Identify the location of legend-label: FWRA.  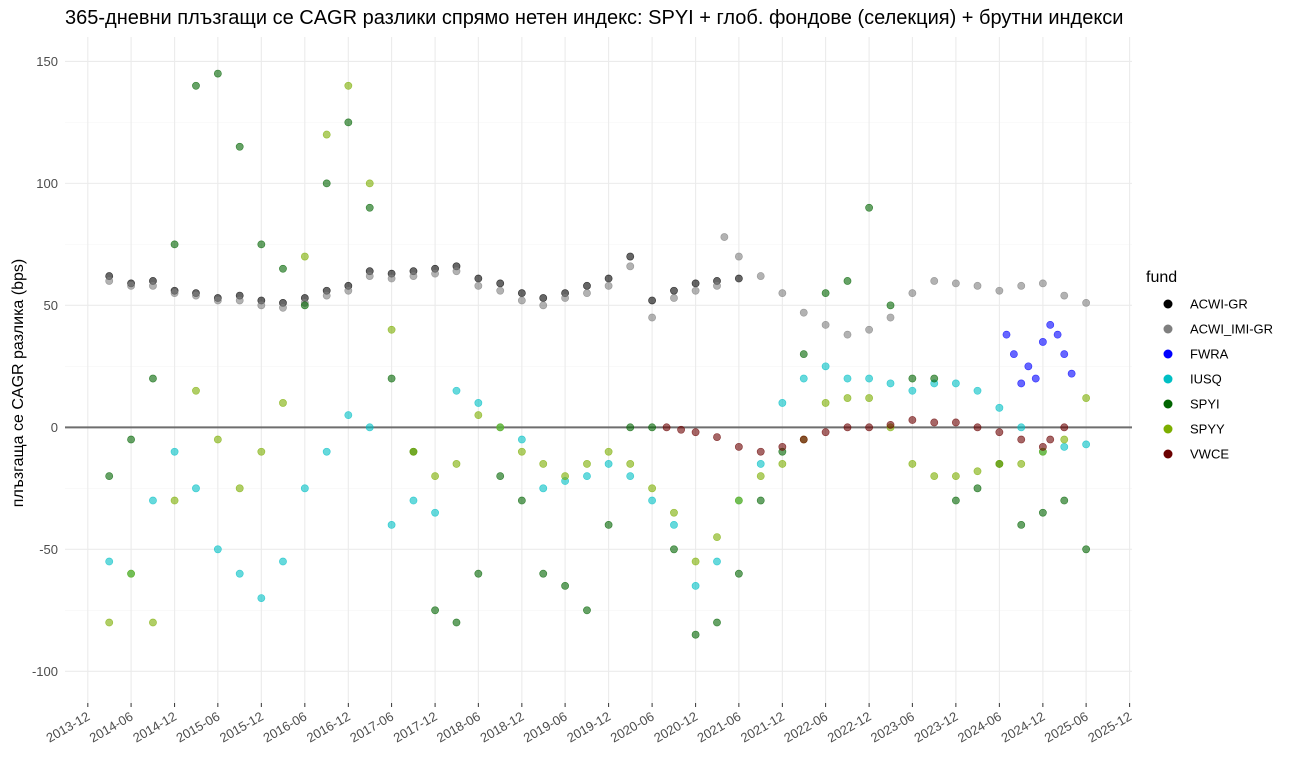
(1209, 354).